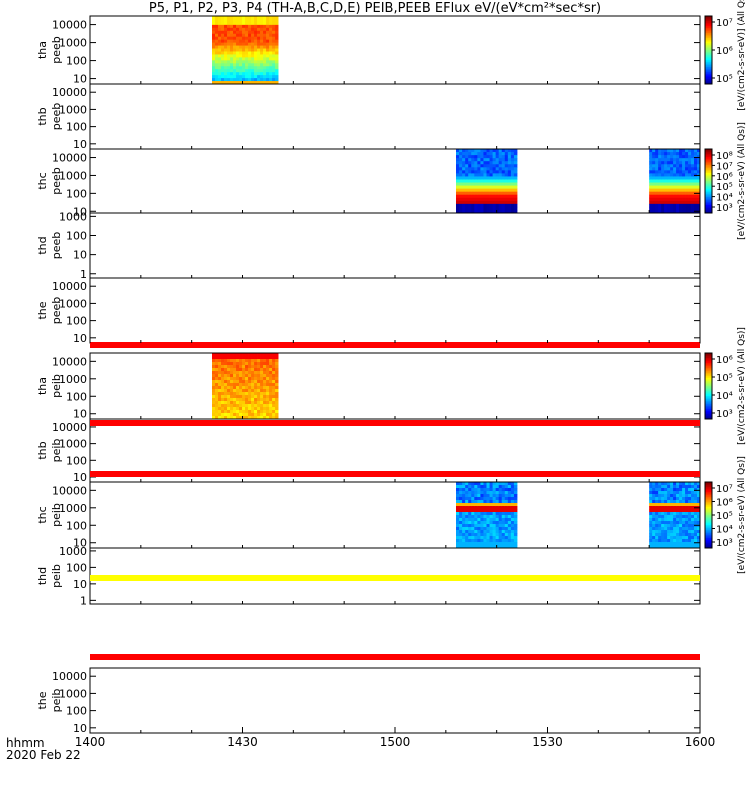  I want to click on x-tick-label: 1430, so click(242, 742).